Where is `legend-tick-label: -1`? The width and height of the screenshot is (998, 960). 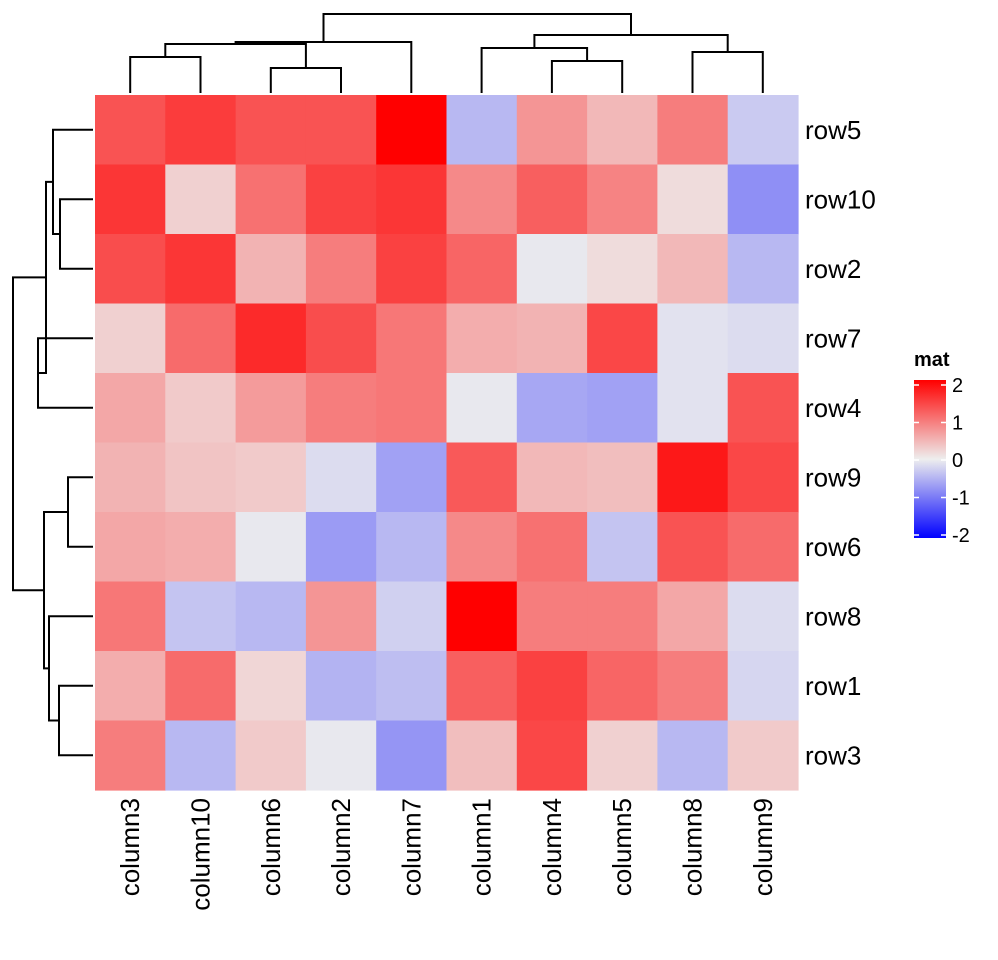
legend-tick-label: -1 is located at coordinates (961, 499).